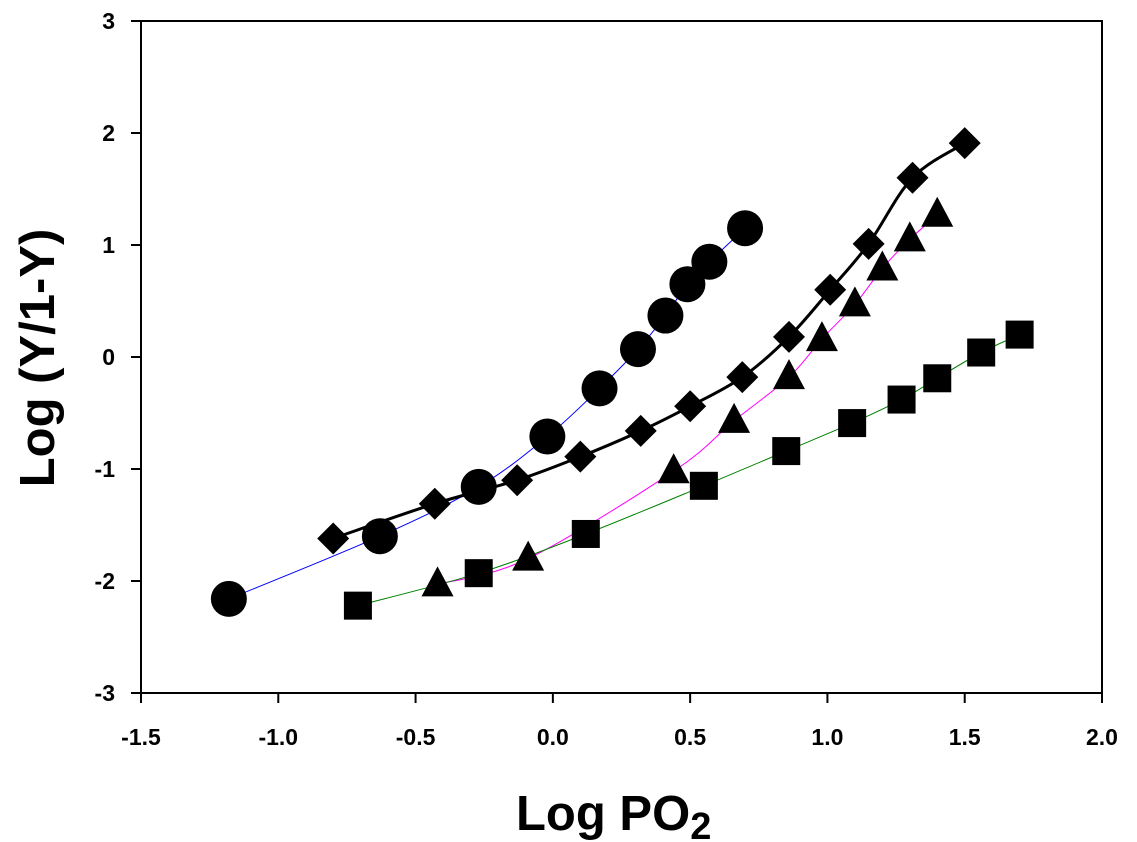 The width and height of the screenshot is (1137, 842). I want to click on x-tick-label: 0.0, so click(553, 737).